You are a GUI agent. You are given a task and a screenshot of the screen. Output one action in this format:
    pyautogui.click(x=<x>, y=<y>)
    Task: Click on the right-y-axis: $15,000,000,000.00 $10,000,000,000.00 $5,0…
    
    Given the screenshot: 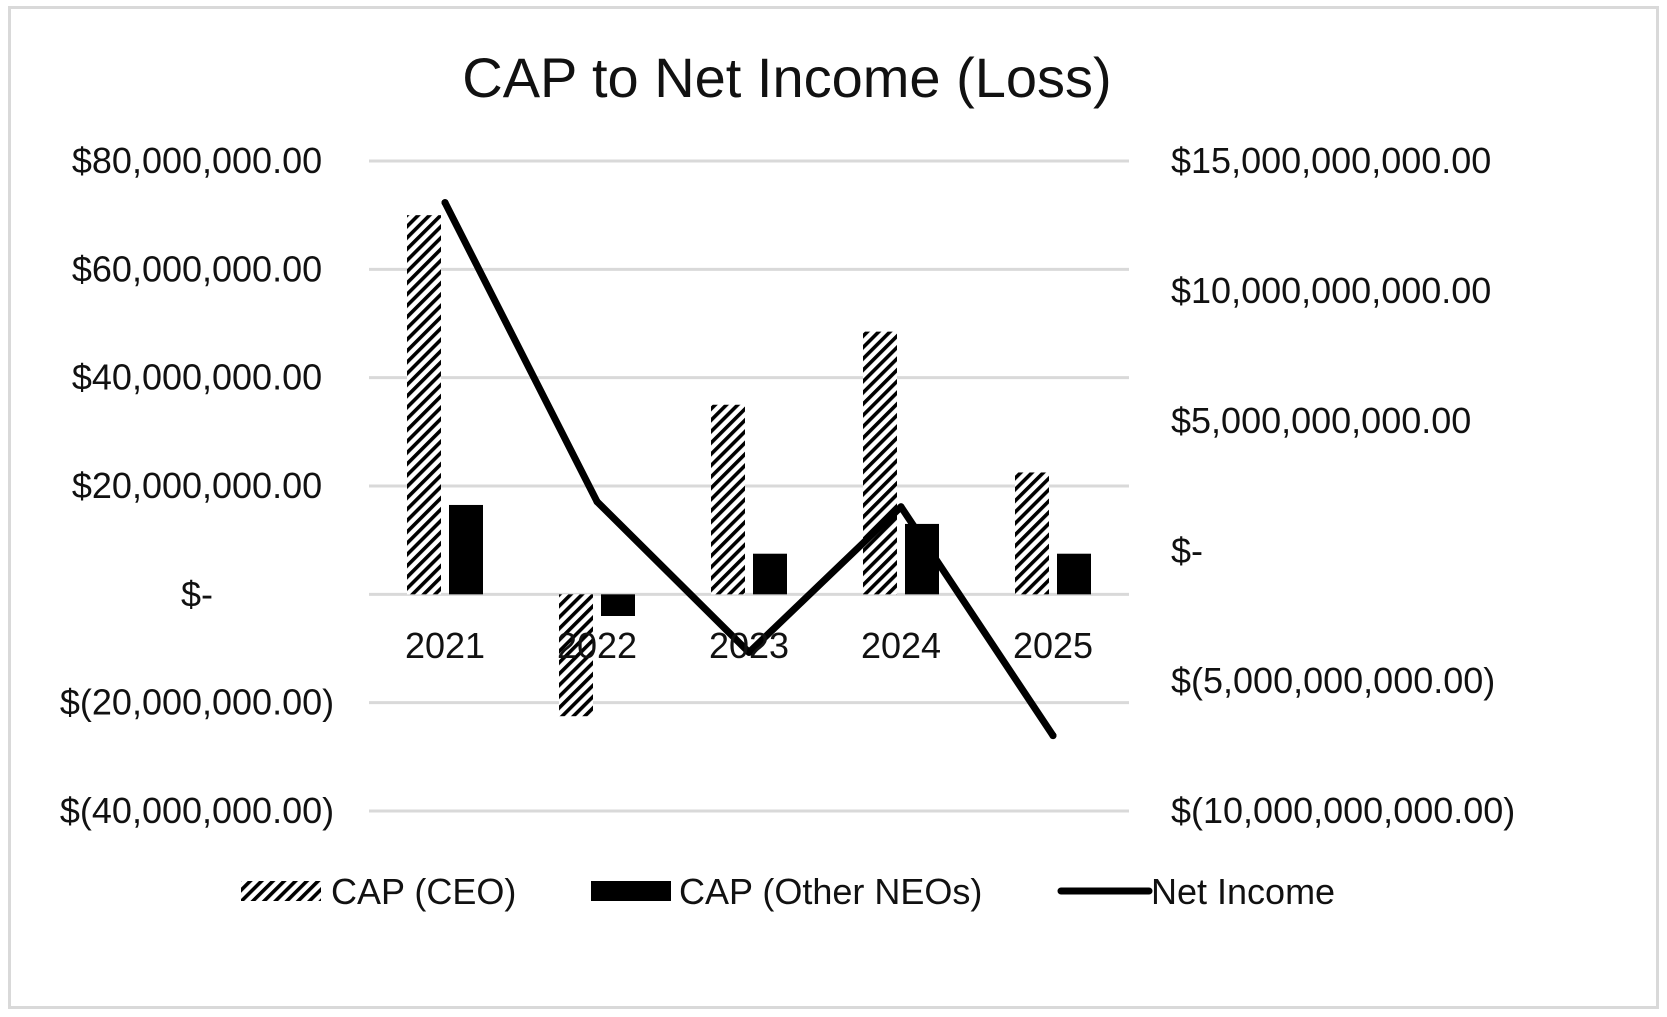 What is the action you would take?
    pyautogui.click(x=1343, y=485)
    